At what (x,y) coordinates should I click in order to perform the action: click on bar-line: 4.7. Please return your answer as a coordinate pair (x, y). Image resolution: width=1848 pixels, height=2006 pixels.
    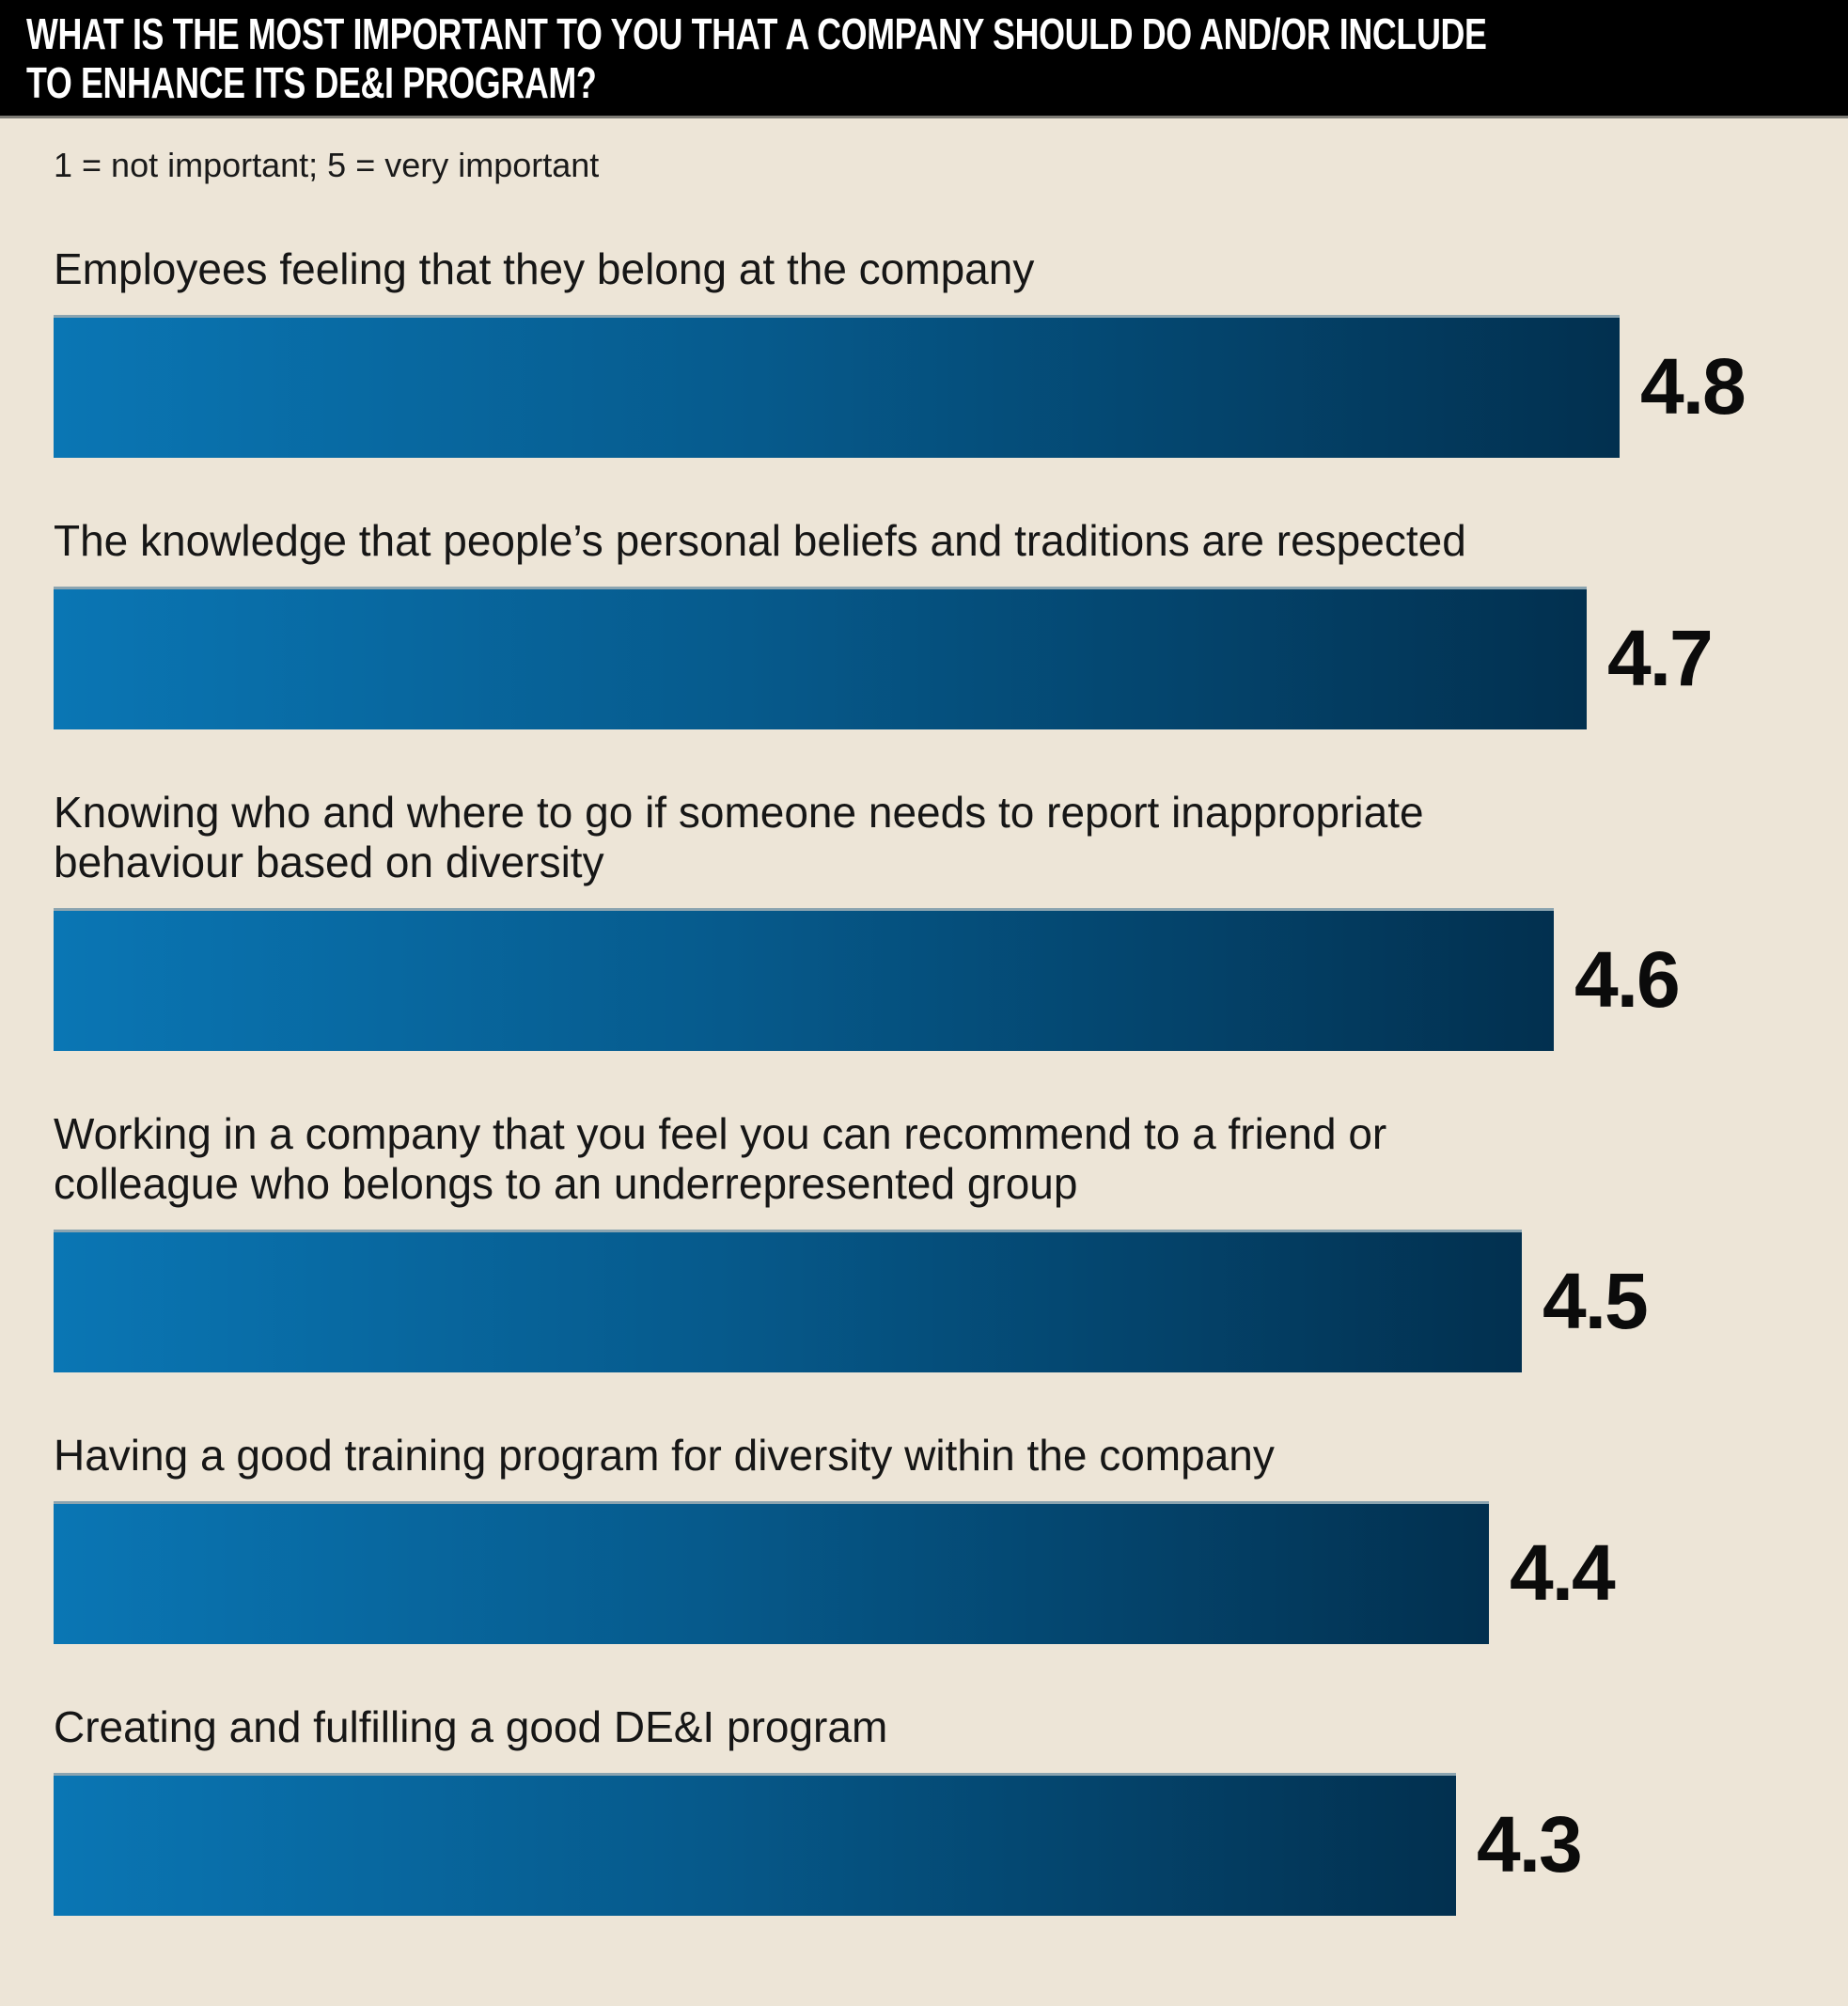
    Looking at the image, I should click on (951, 658).